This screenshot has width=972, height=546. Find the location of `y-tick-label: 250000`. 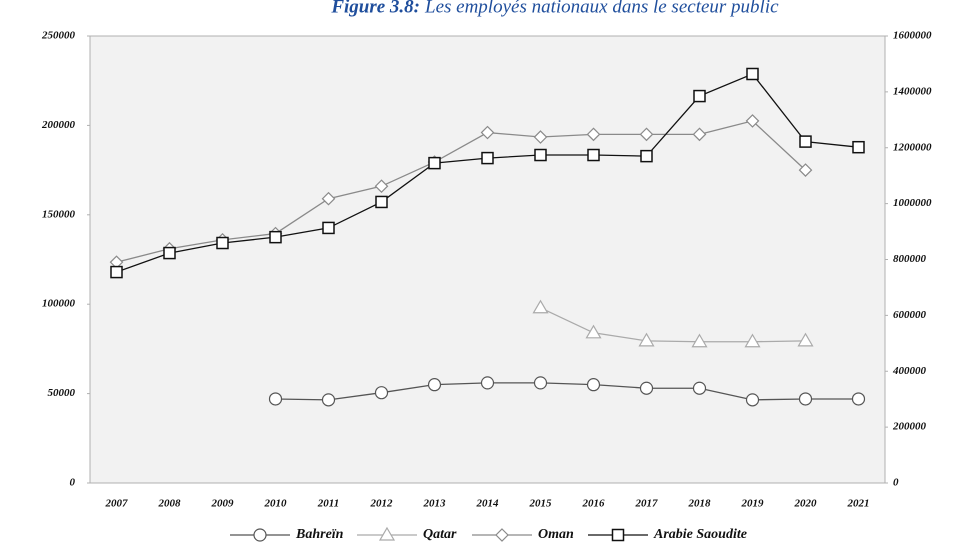

y-tick-label: 250000 is located at coordinates (58, 36).